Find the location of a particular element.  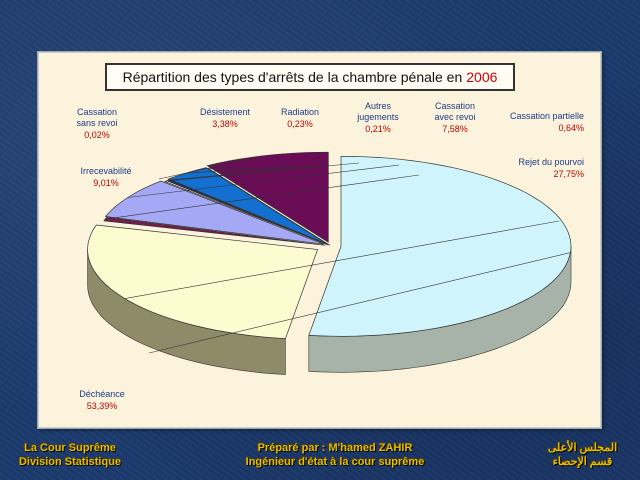

slice-label-name: Autres is located at coordinates (378, 106).